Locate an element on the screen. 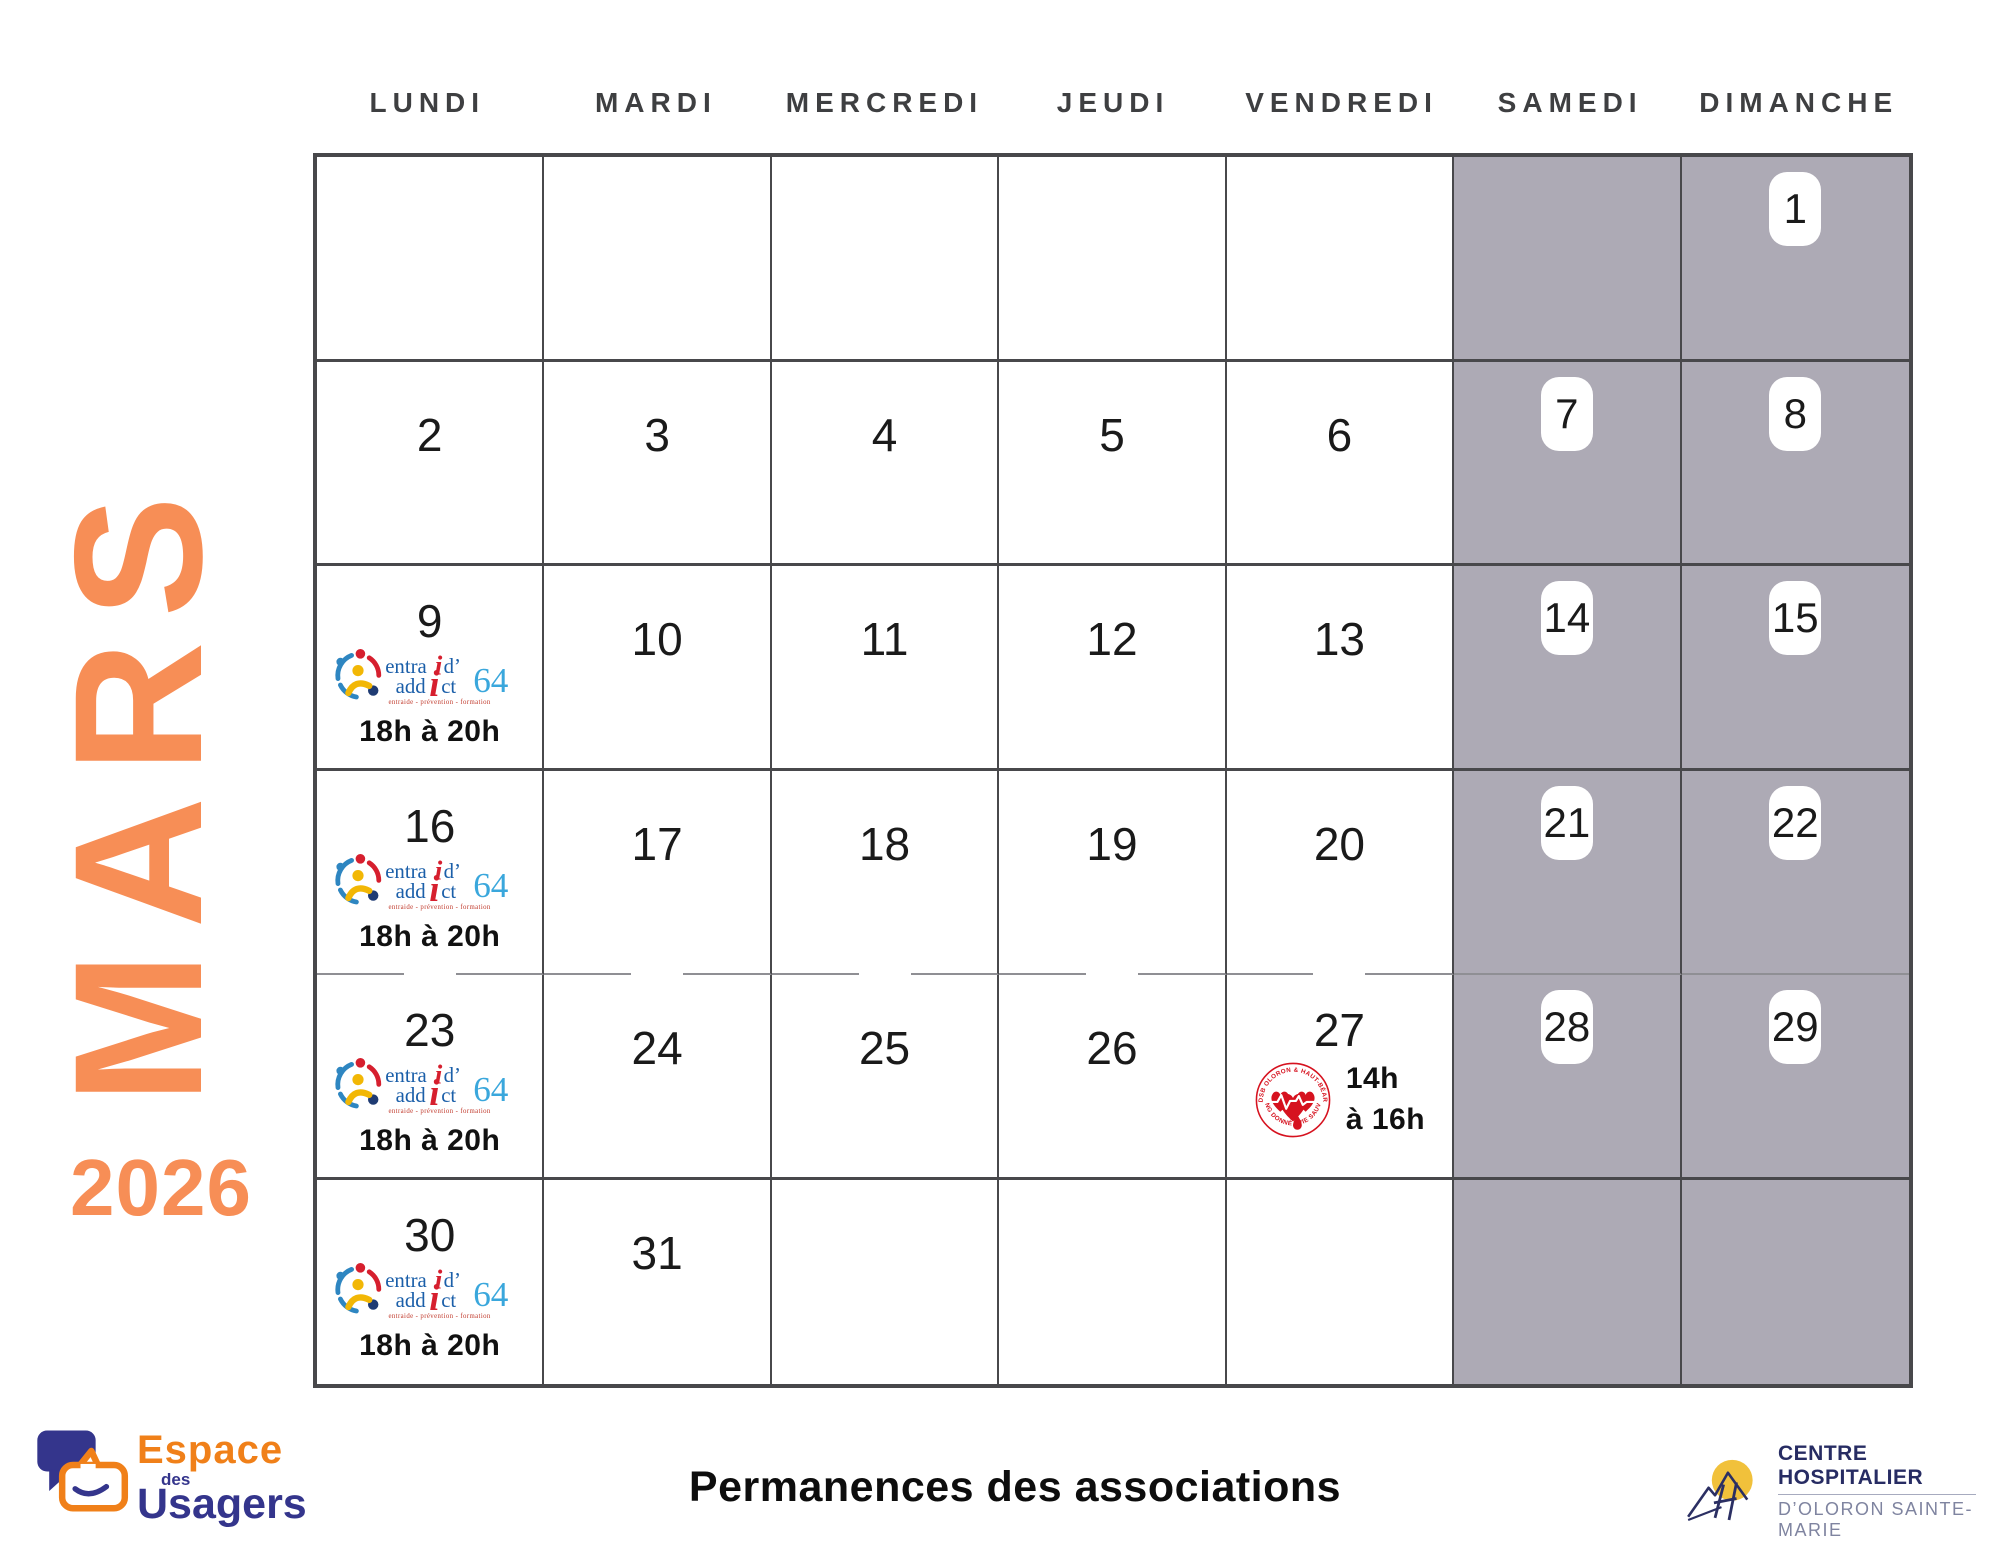 This screenshot has height=1545, width=1999. calendar-day-cell: 25 is located at coordinates (885, 1077).